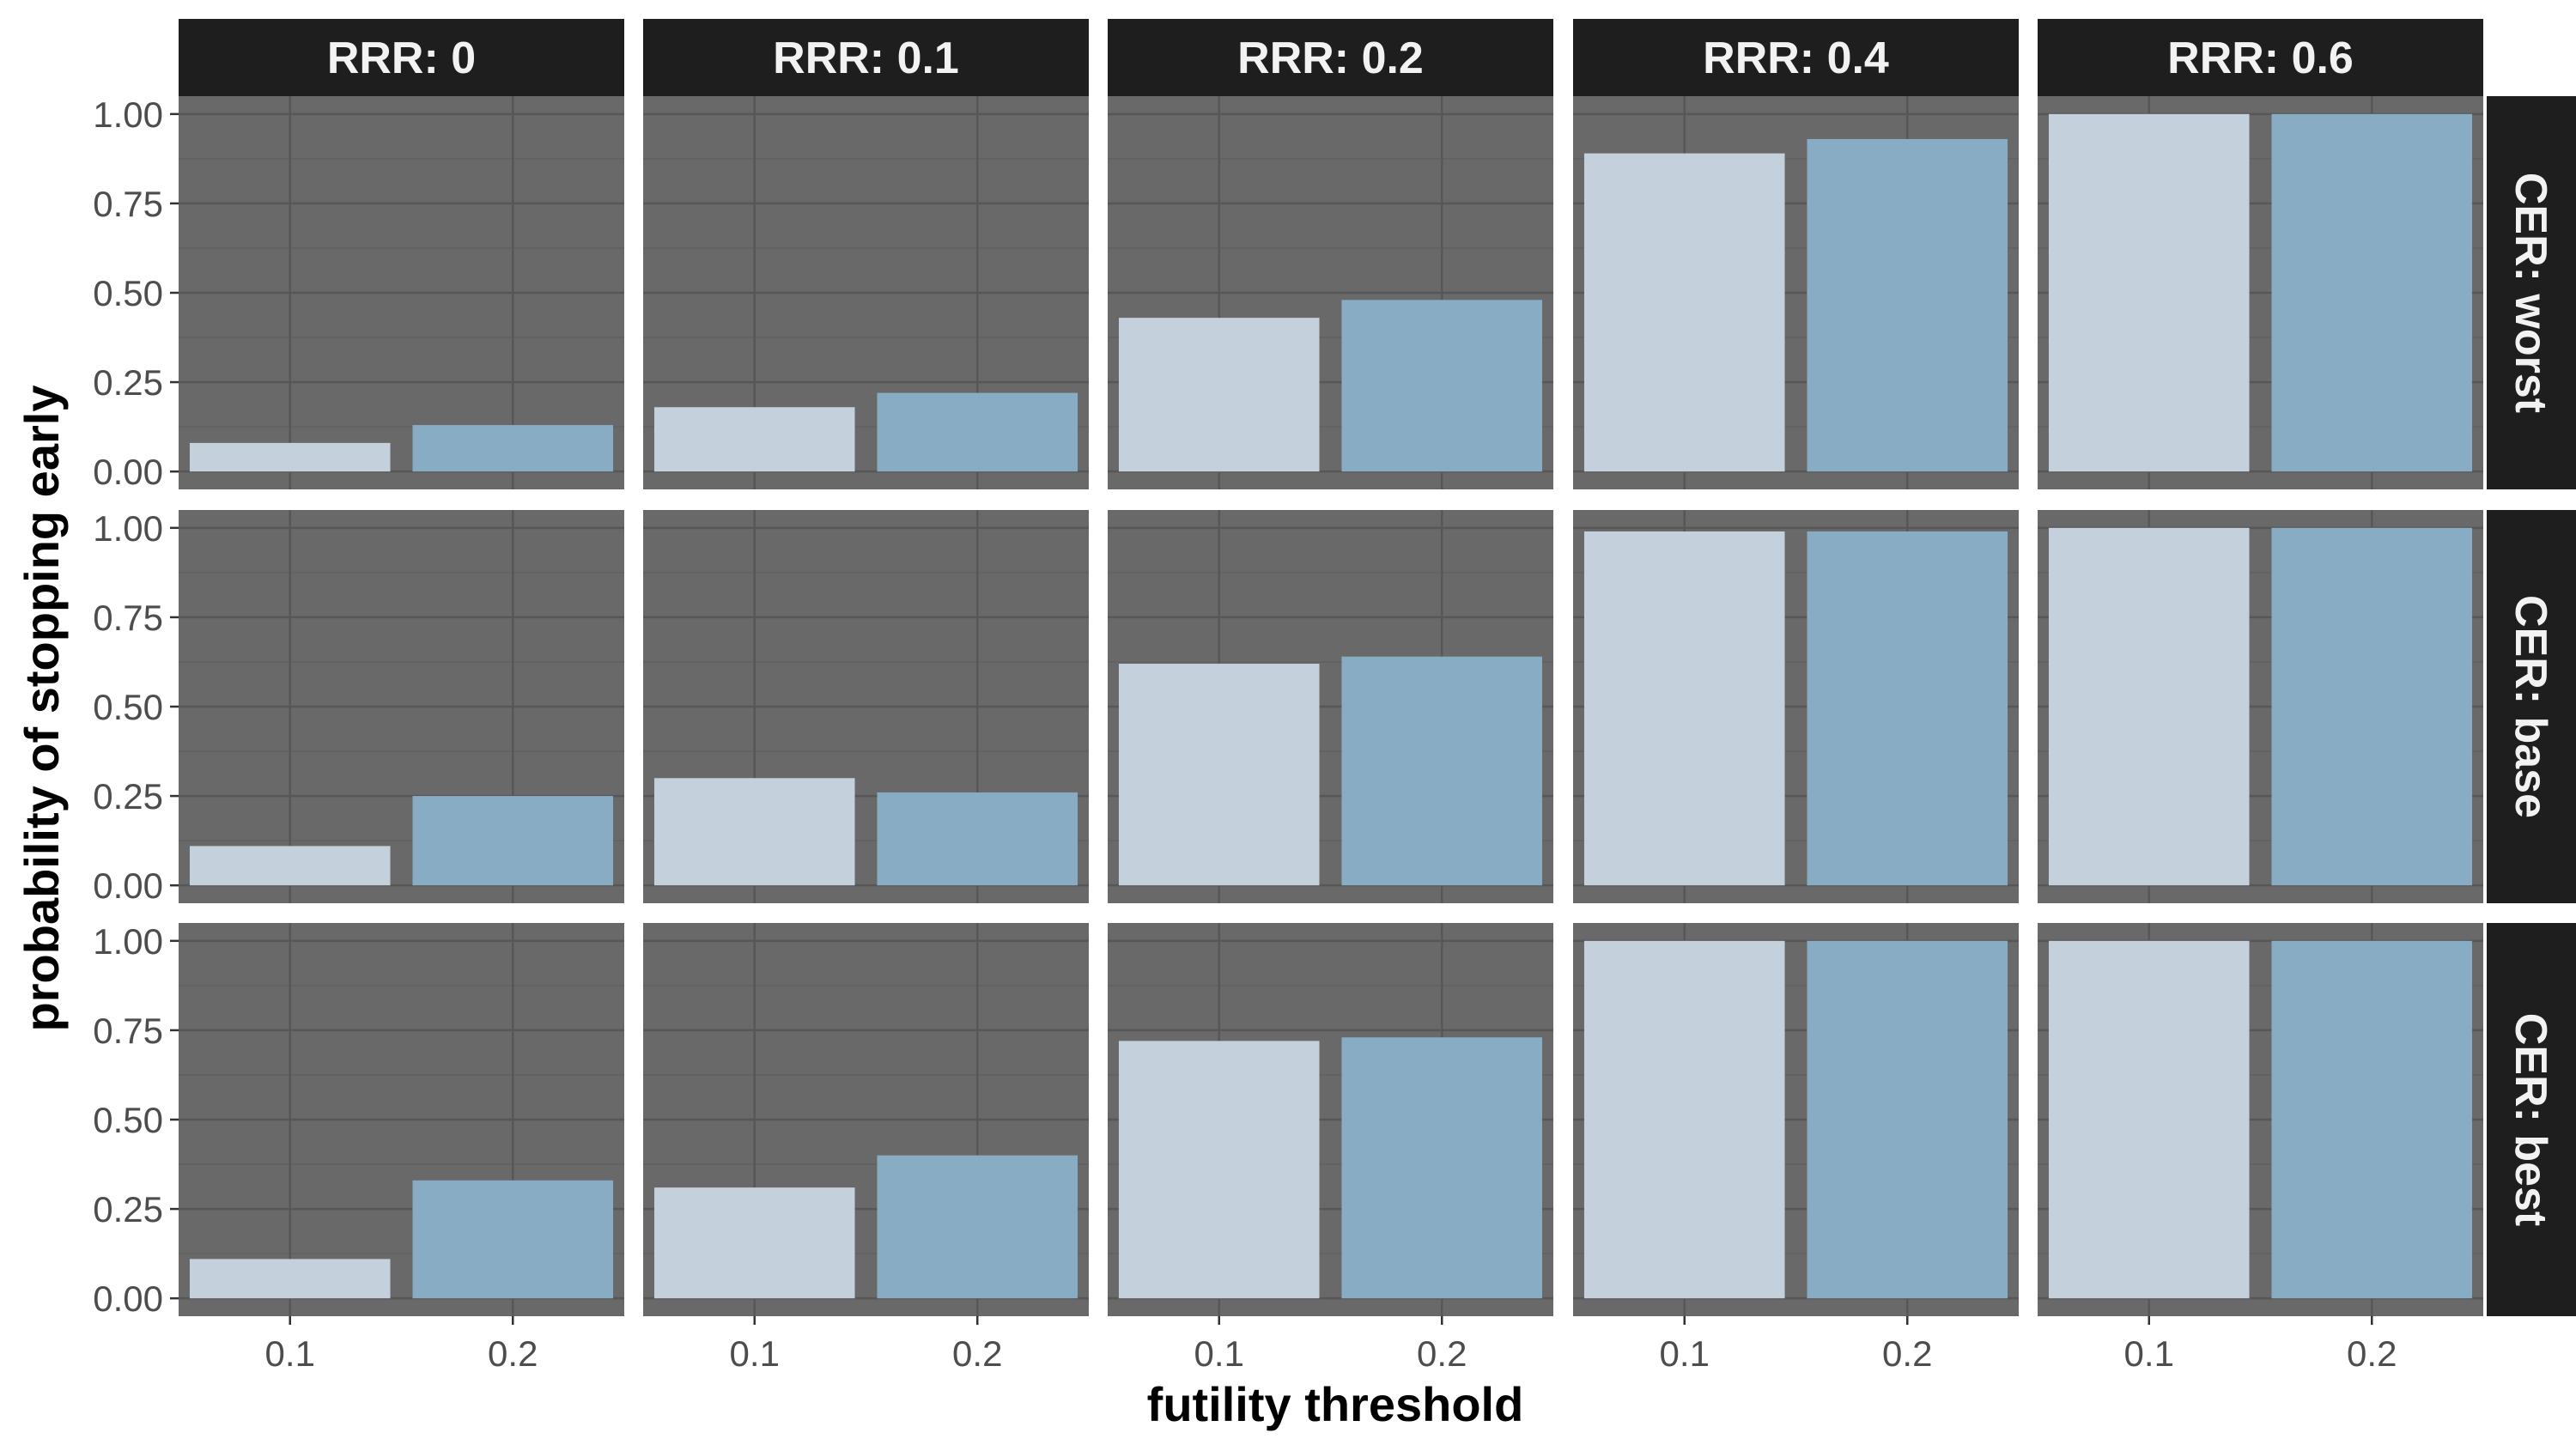  I want to click on column-strip: RRR: 0.2, so click(1330, 57).